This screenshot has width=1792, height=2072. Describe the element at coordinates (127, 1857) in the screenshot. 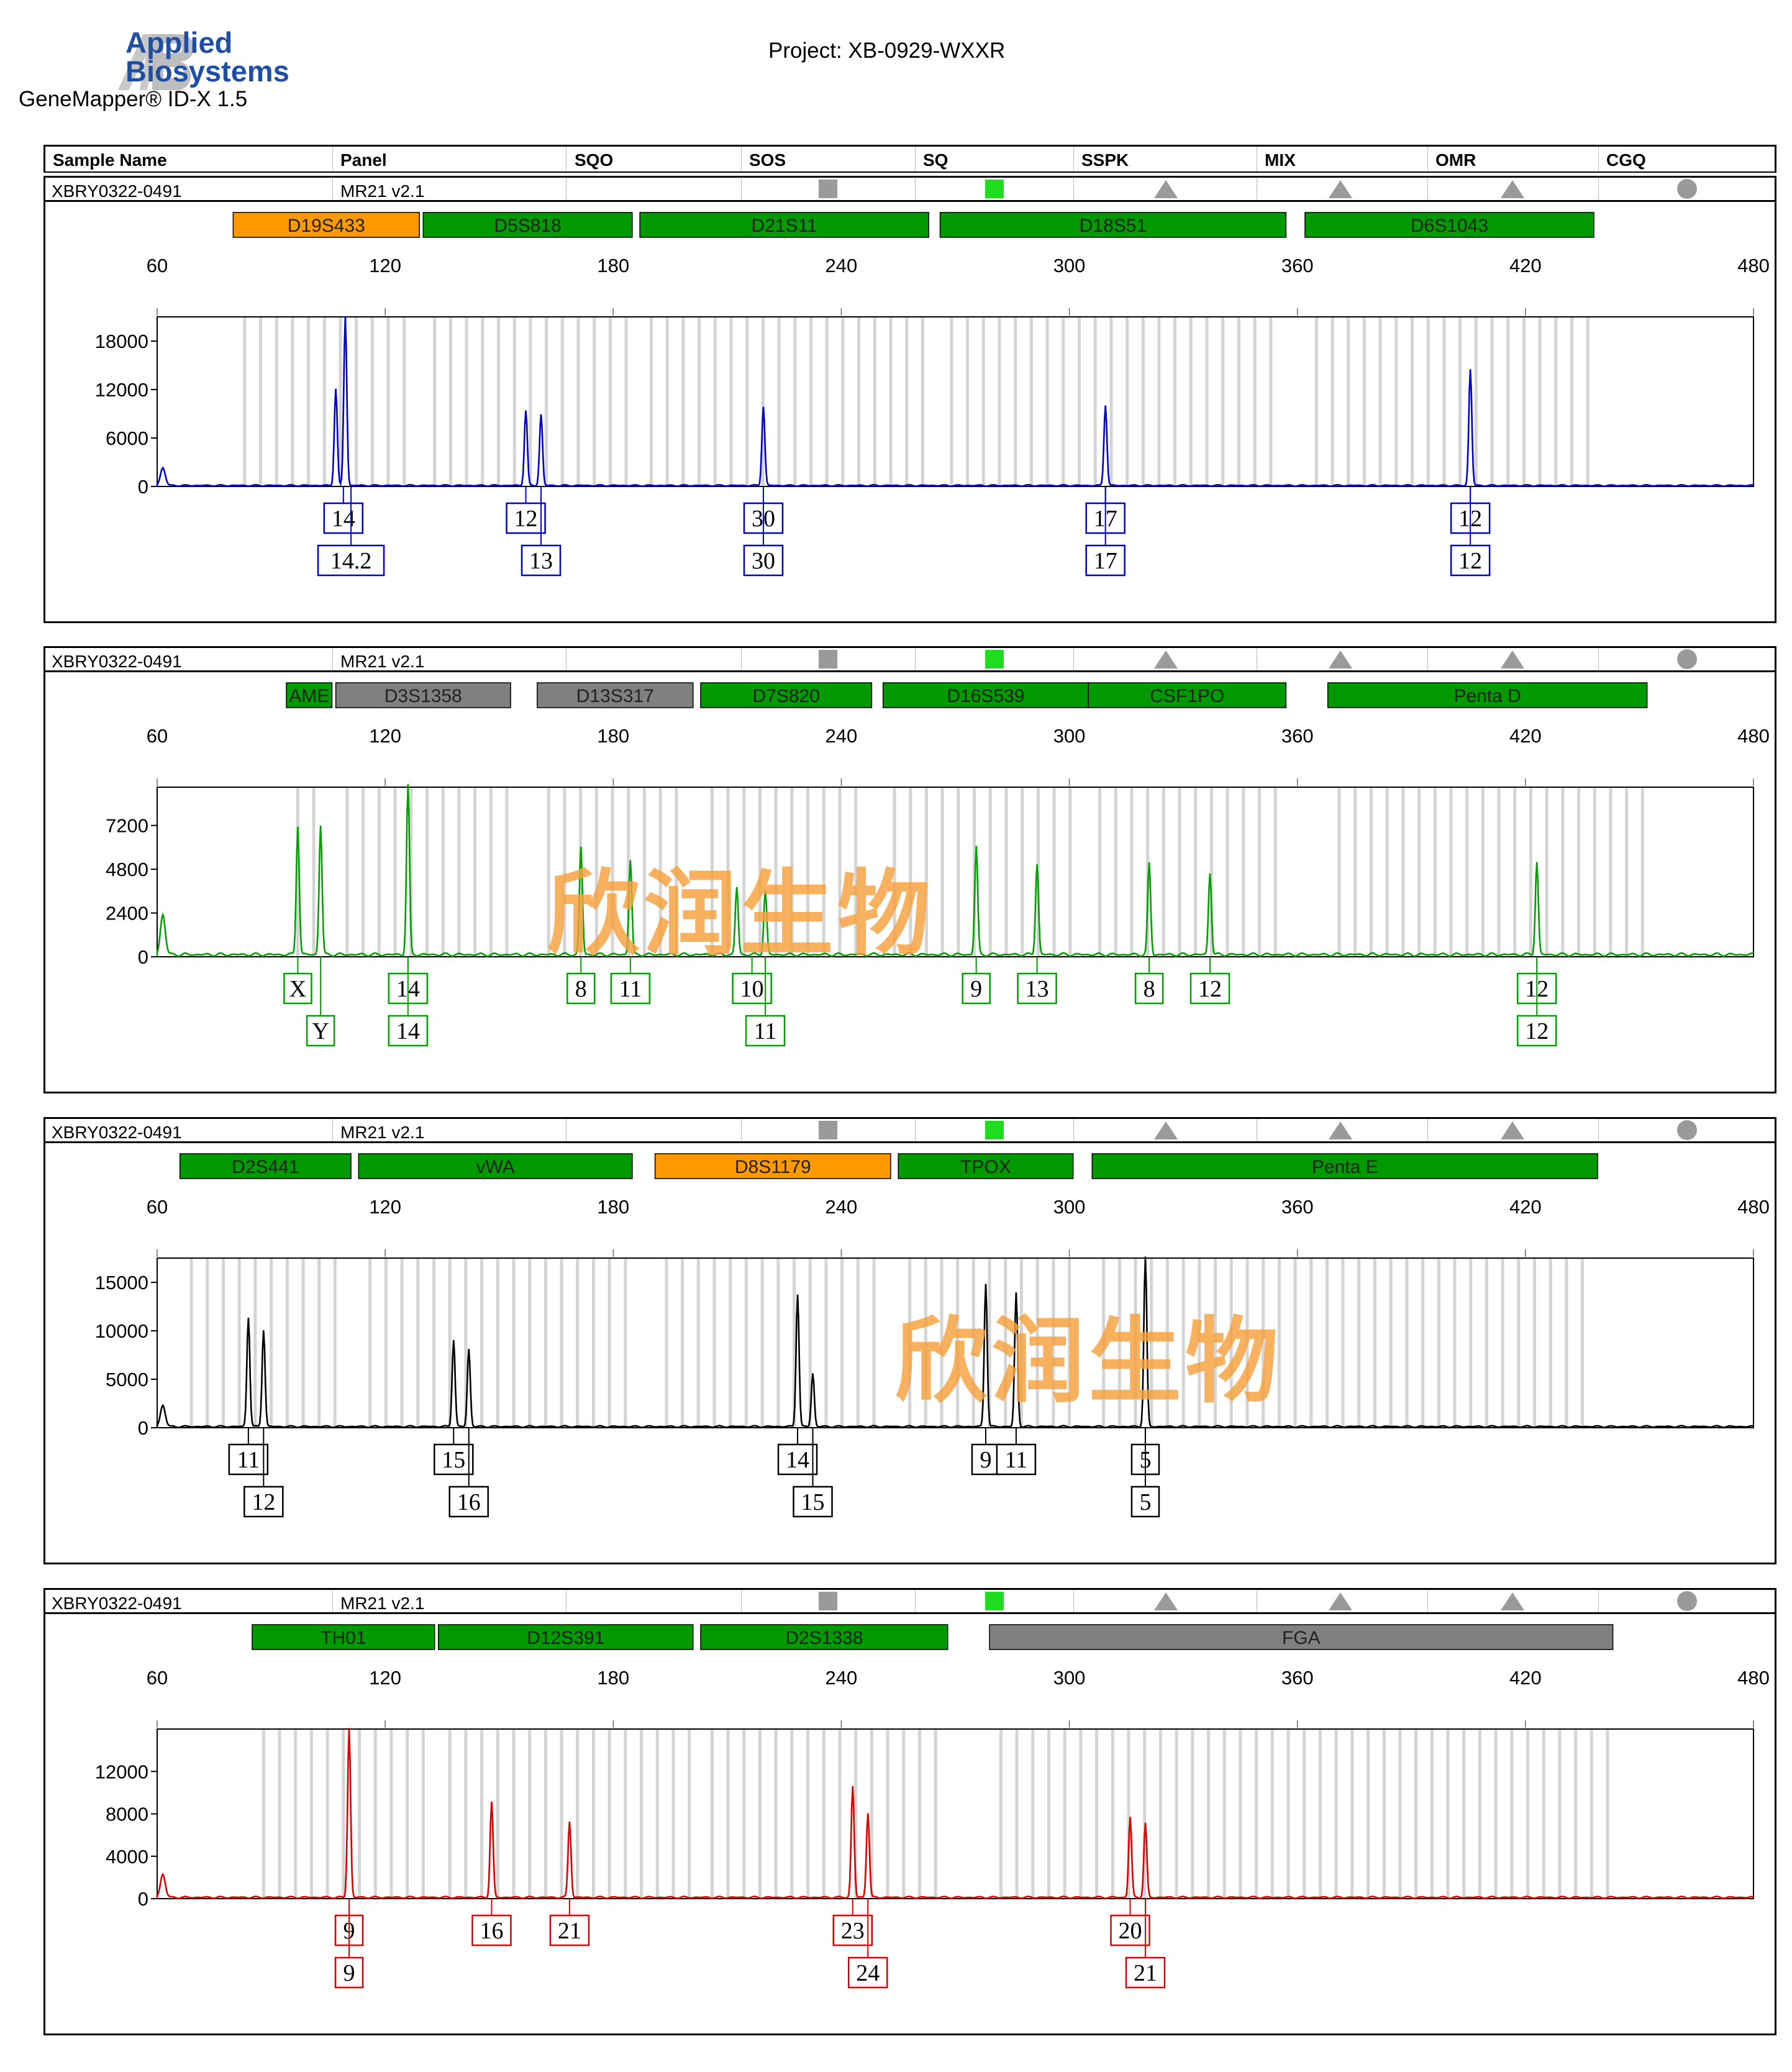

I see `y-tick-label: 4000` at that location.